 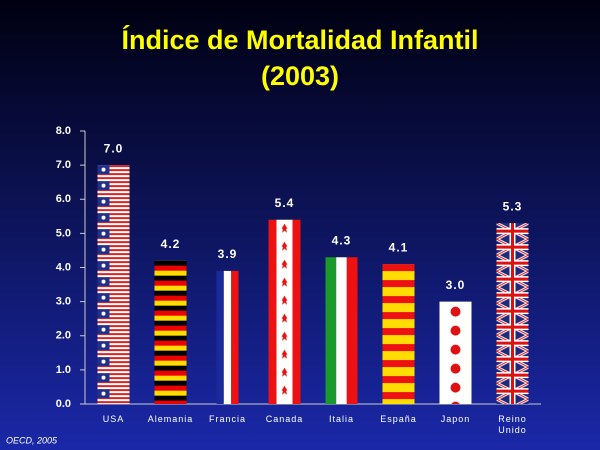 I want to click on value-label: 4.1, so click(x=399, y=247).